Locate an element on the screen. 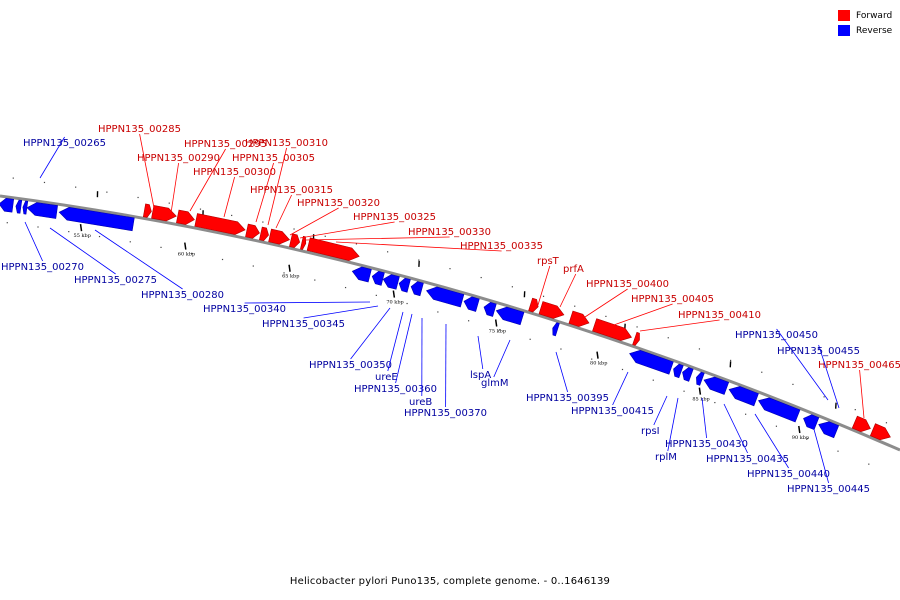  reverse-gene-label: HPPN135_00350 is located at coordinates (350, 365).